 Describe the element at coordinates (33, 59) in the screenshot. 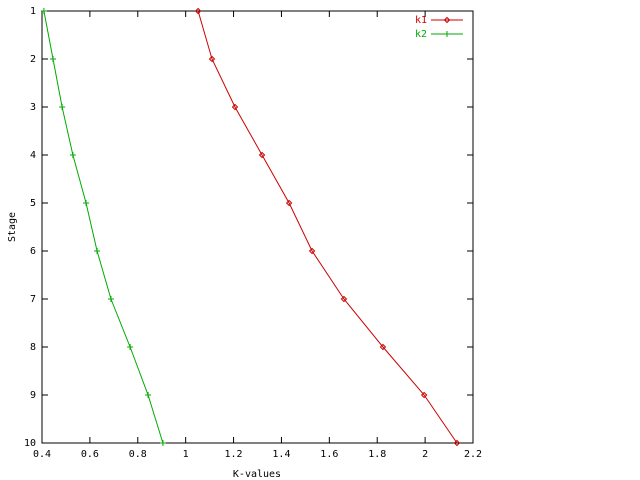

I see `y-tick-label: 2` at that location.